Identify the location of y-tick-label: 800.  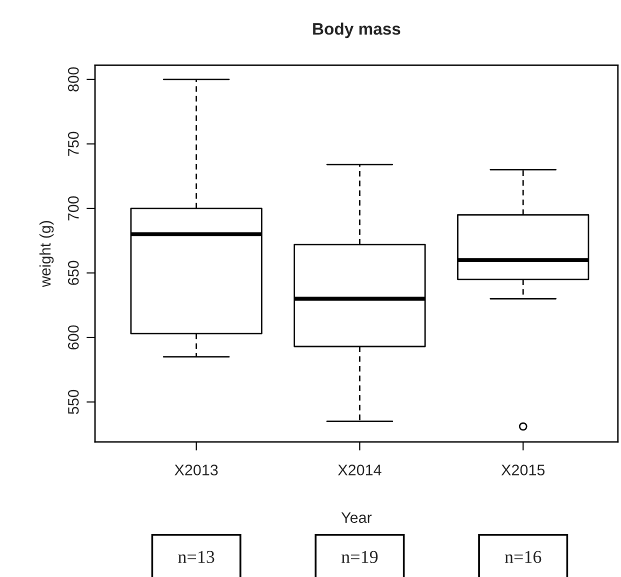
(73, 79).